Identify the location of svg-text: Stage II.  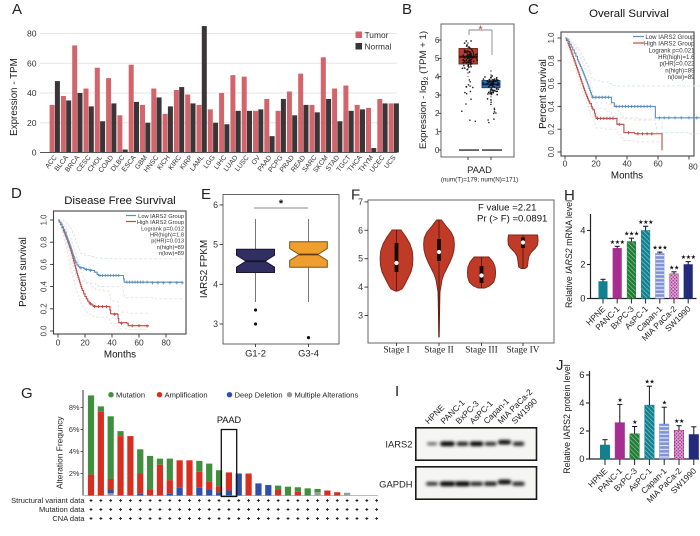
(438, 351).